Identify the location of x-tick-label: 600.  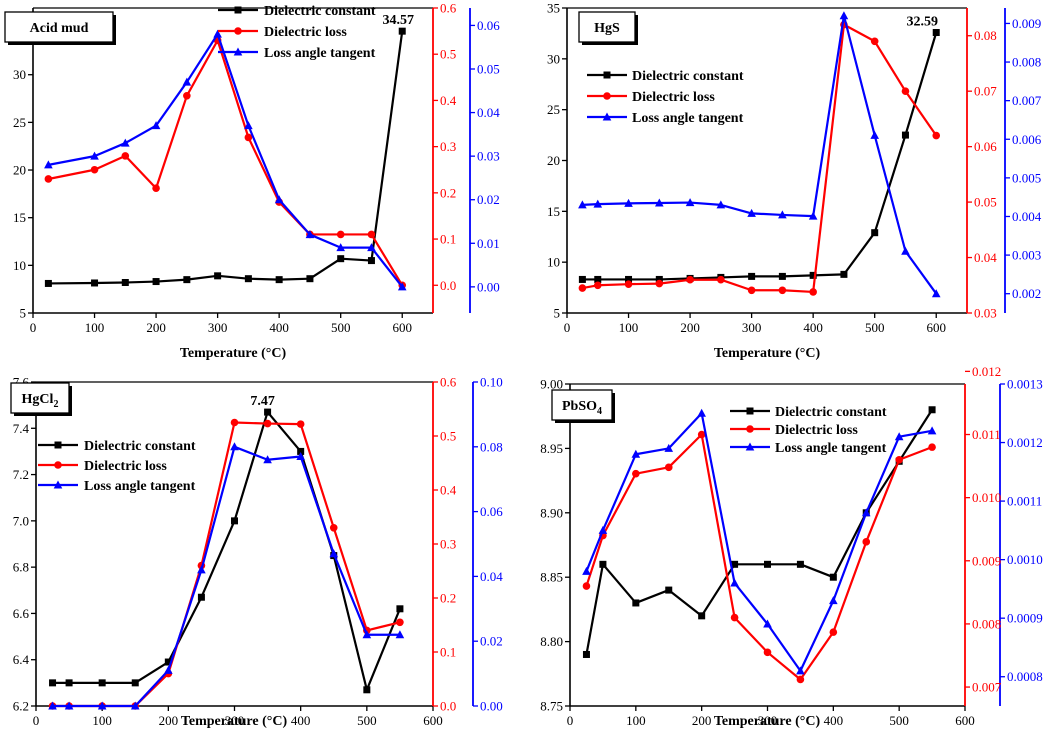
(433, 720).